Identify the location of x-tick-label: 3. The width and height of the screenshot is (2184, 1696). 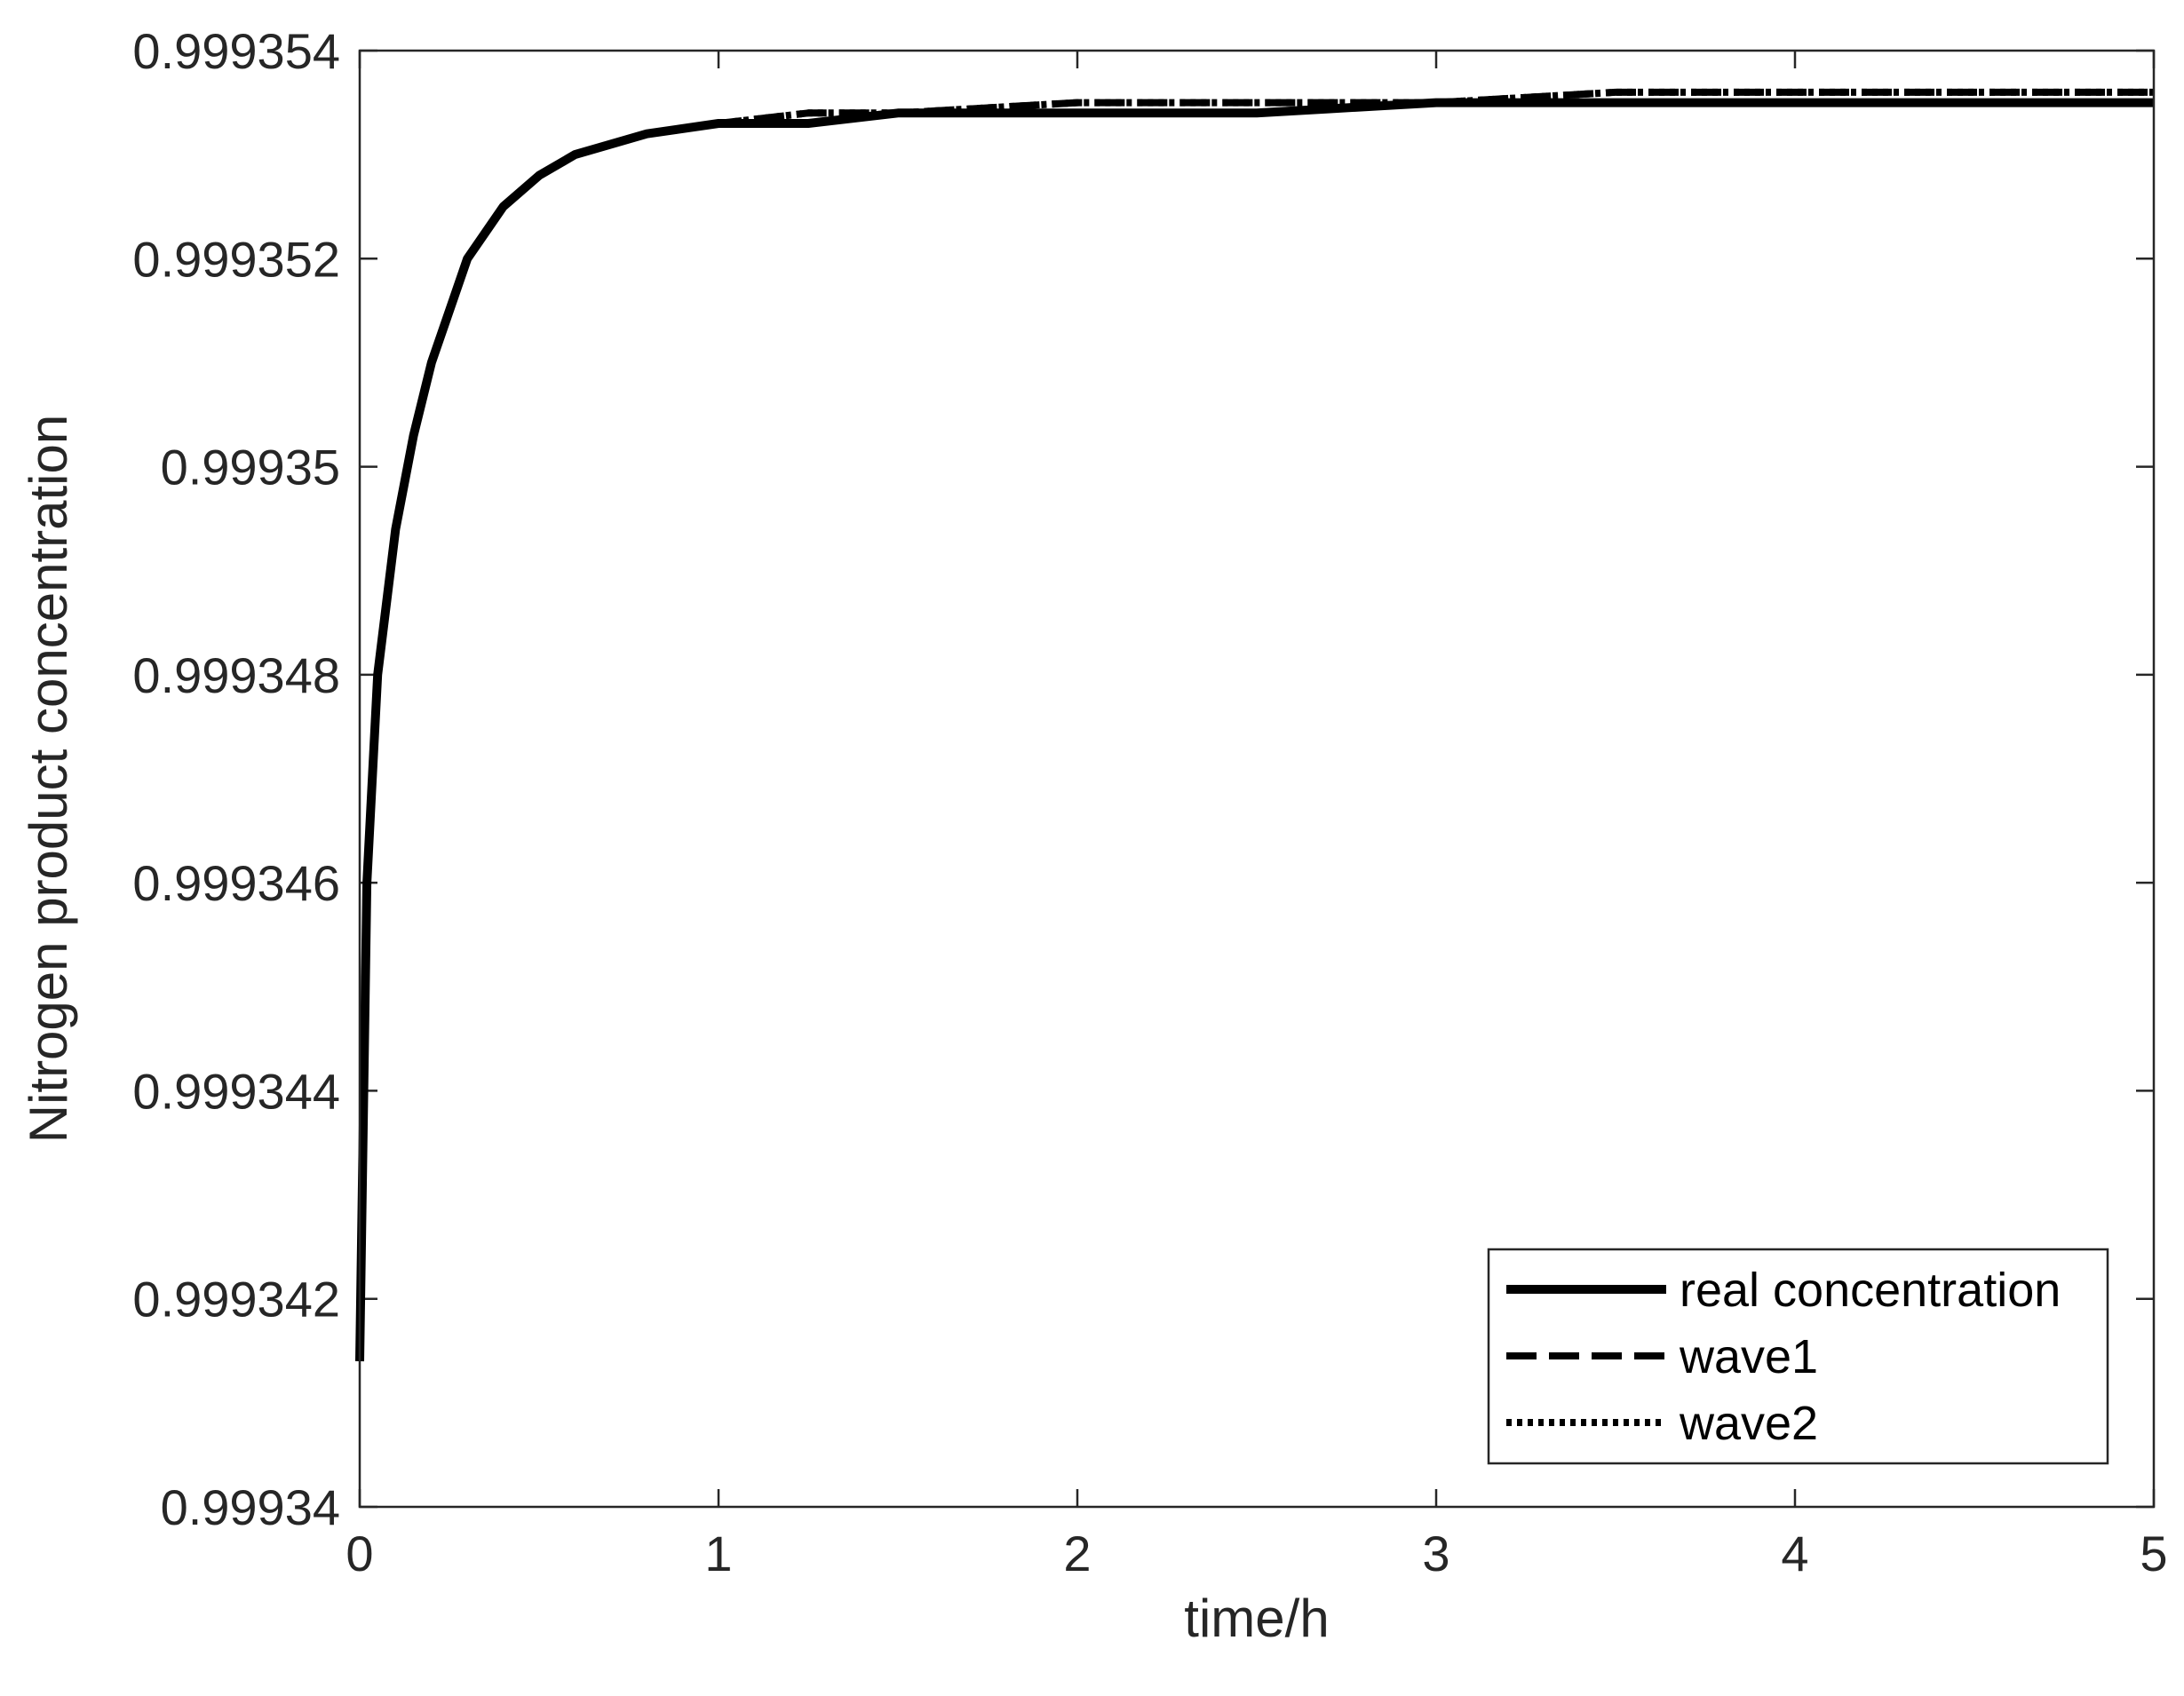
(1435, 1553).